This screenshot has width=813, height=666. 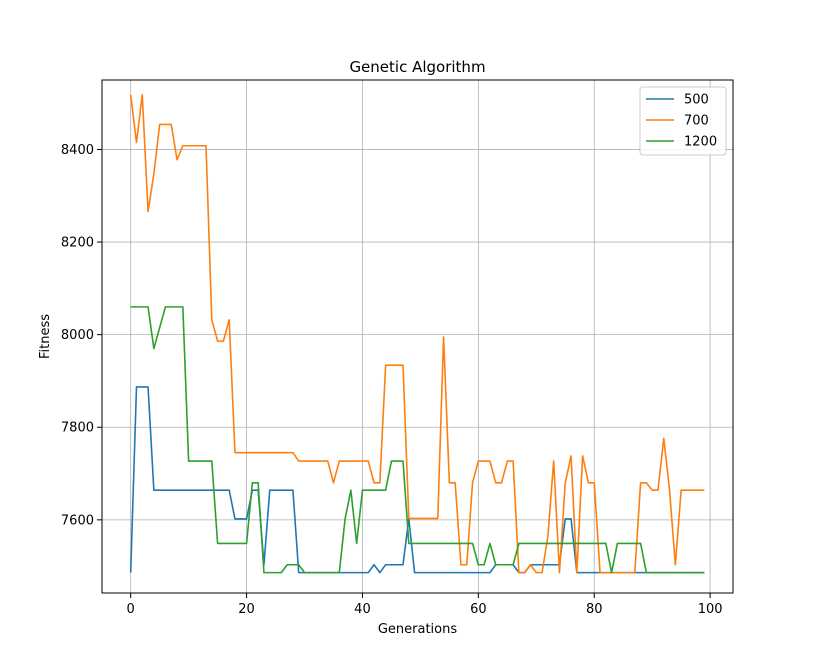 What do you see at coordinates (77, 428) in the screenshot?
I see `y-tick-label: 7800` at bounding box center [77, 428].